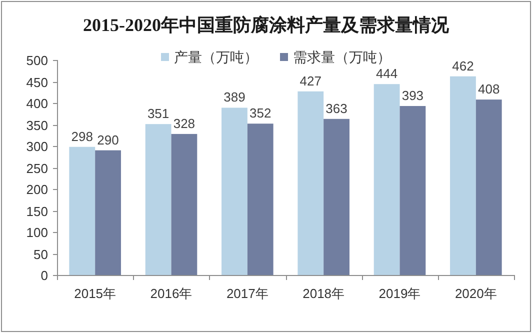 The height and width of the screenshot is (333, 532). I want to click on data-label: 462, so click(463, 66).